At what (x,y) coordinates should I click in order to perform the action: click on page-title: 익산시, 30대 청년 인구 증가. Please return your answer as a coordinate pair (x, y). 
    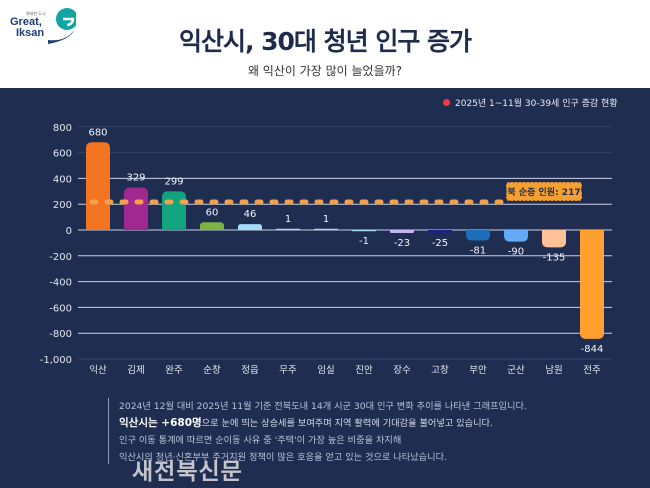
    Looking at the image, I should click on (325, 41).